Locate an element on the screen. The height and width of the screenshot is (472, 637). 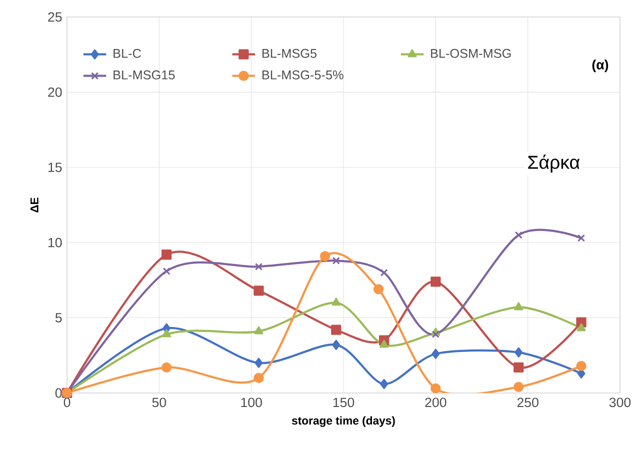
y-tick-label: 10 is located at coordinates (55, 243).